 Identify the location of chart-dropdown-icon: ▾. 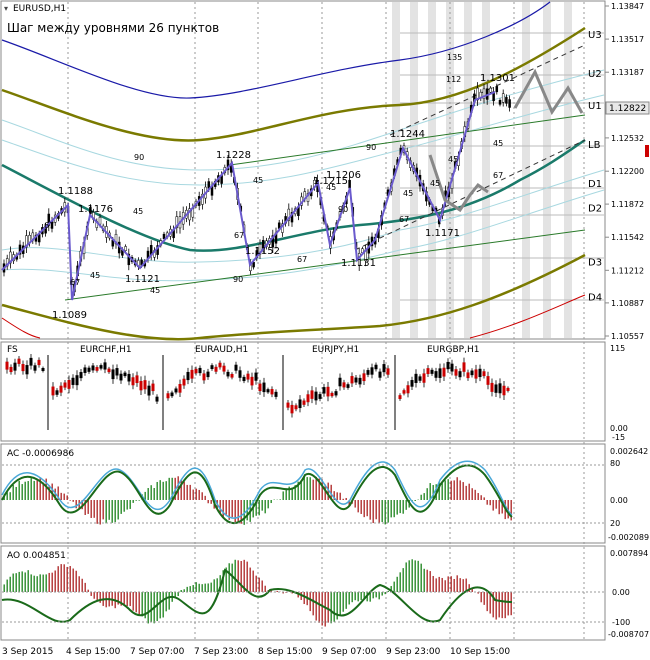
(6, 8).